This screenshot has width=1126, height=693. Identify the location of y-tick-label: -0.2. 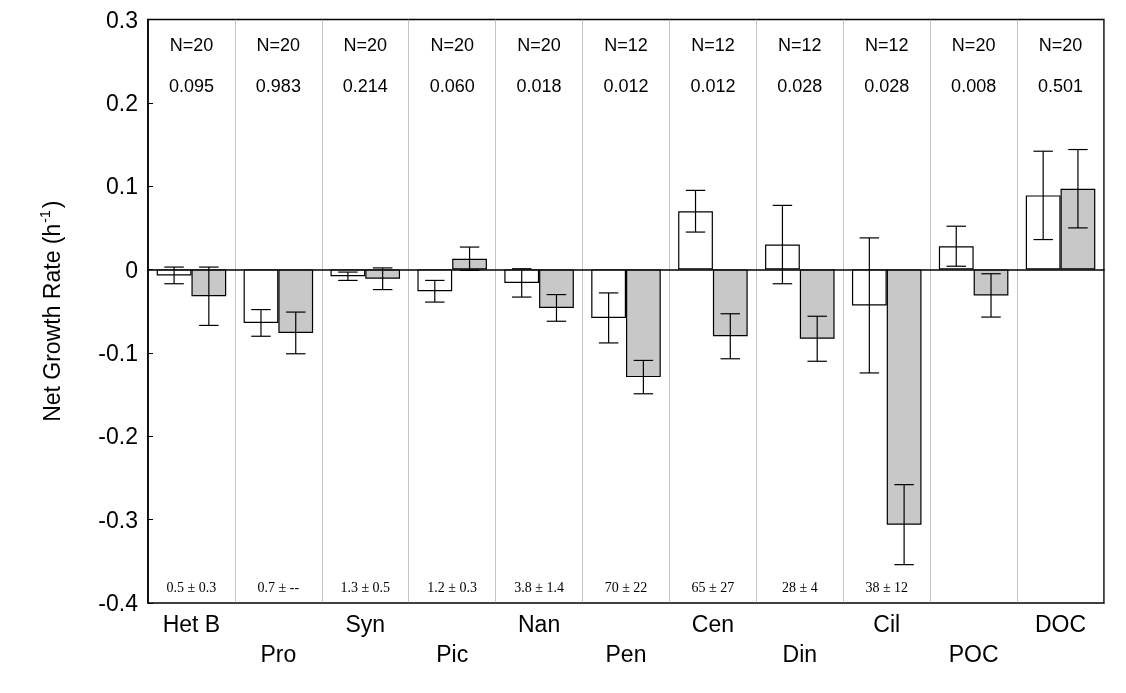
(118, 436).